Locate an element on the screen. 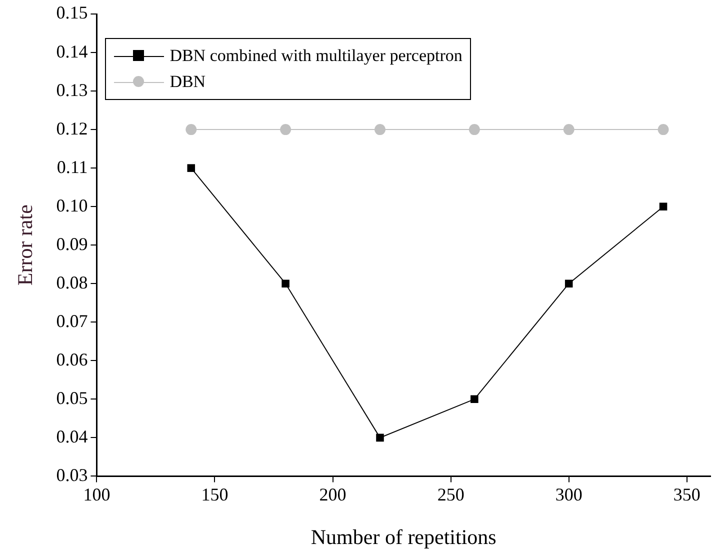 The height and width of the screenshot is (555, 716). legend-label: DBN is located at coordinates (188, 82).